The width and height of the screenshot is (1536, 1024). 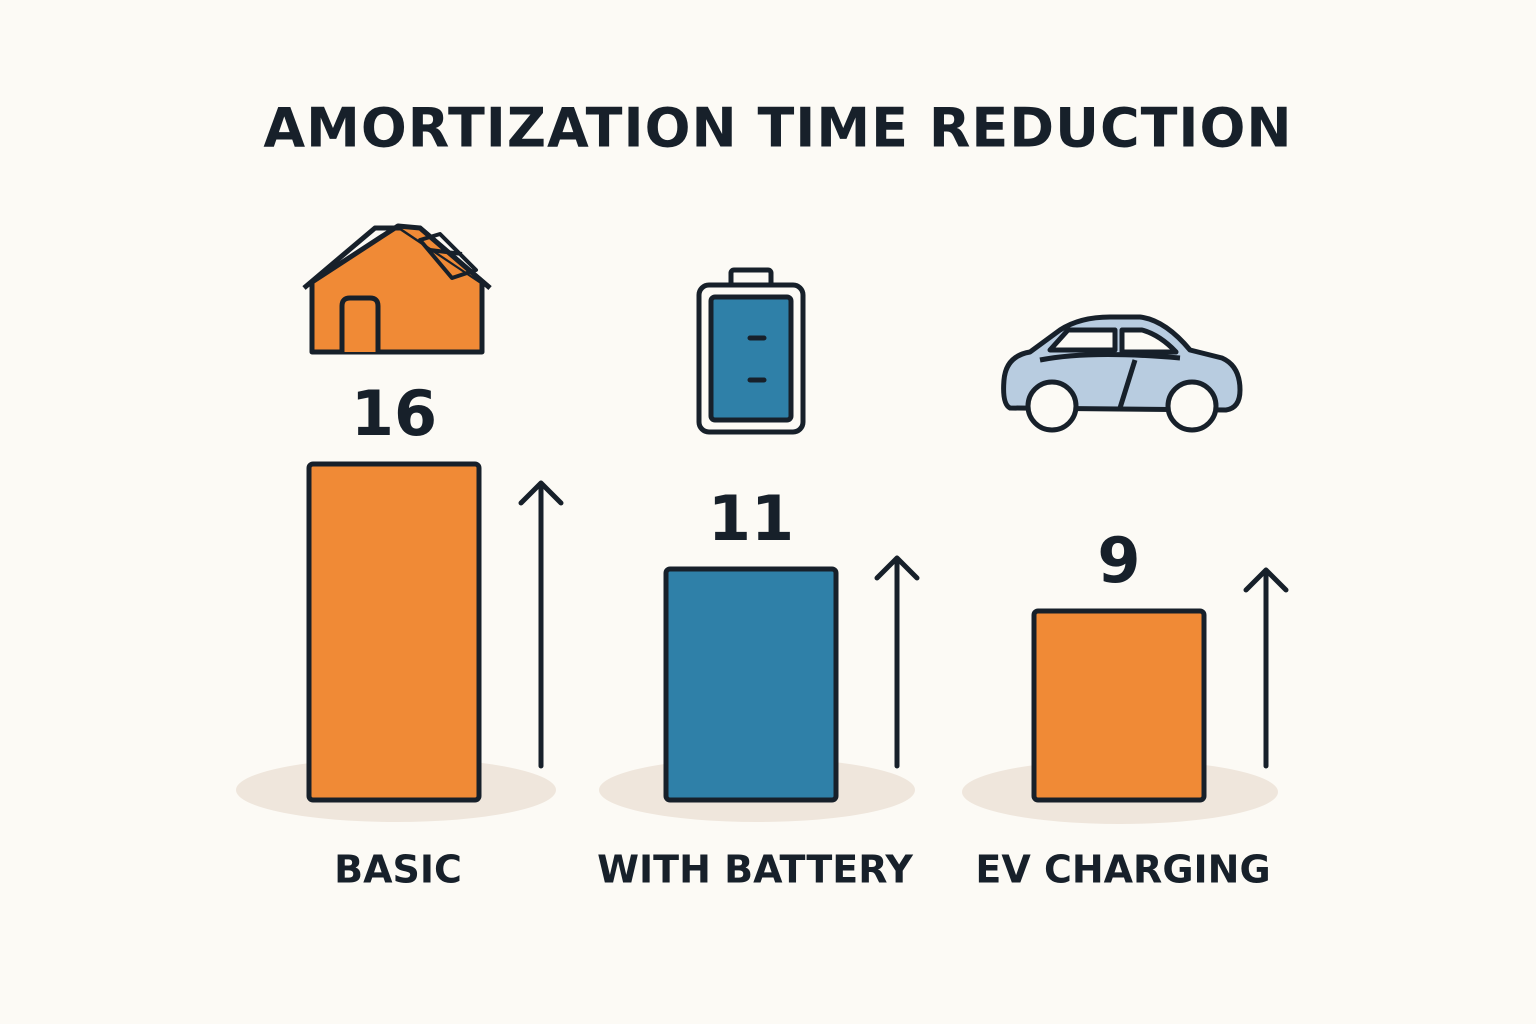 I want to click on arrows, so click(x=903, y=624).